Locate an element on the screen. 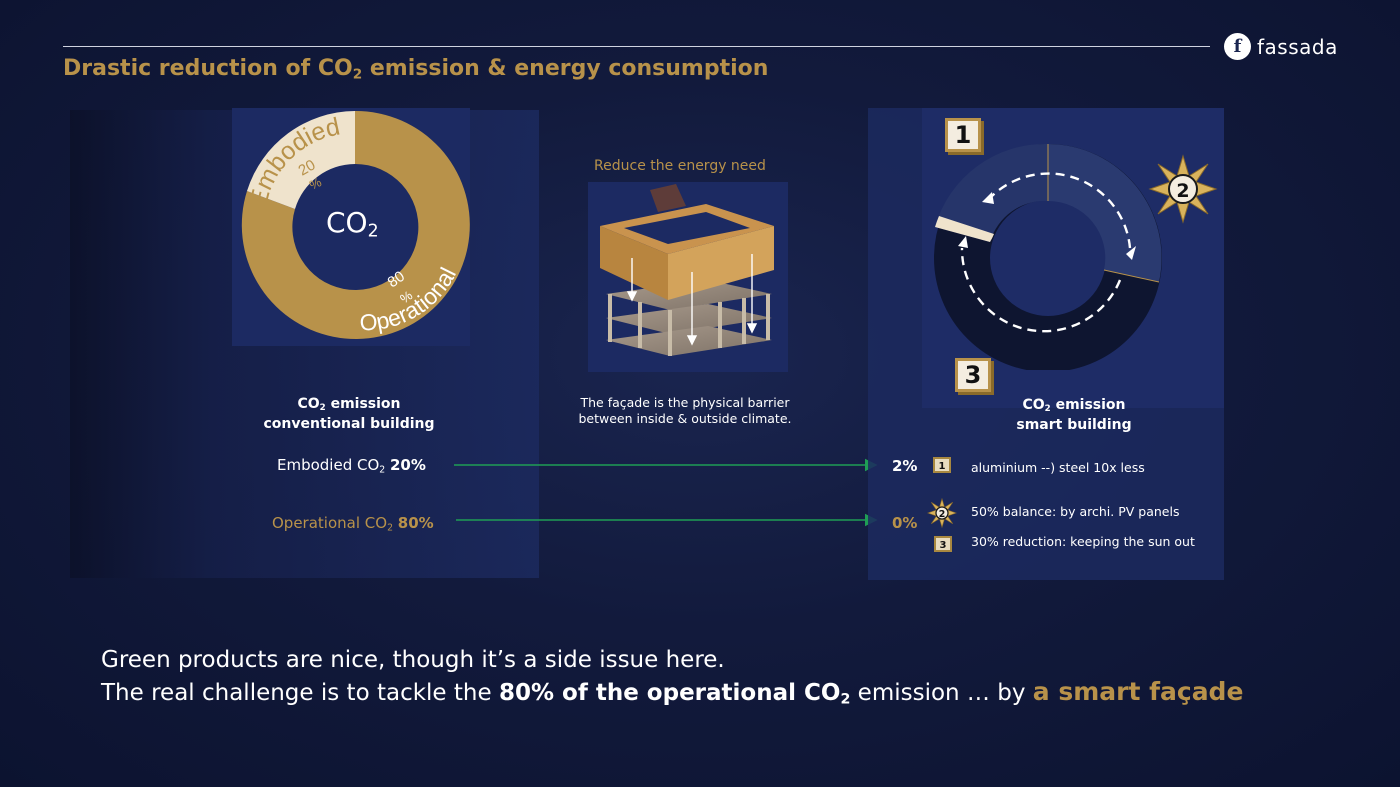  legend-1-icon: 1 is located at coordinates (942, 465).